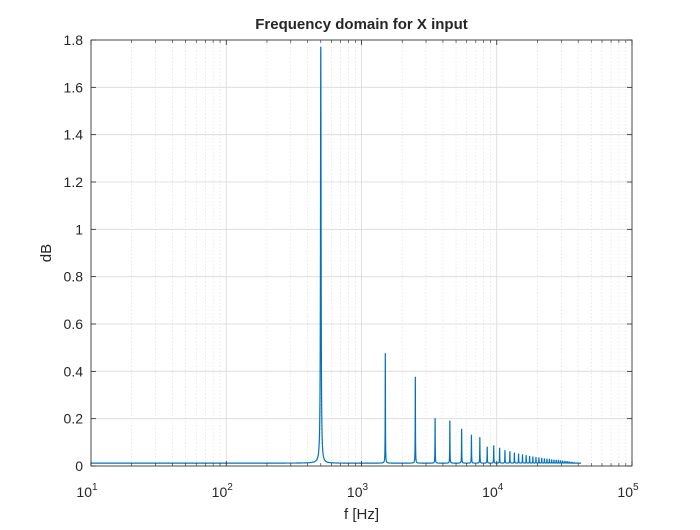 The image size is (700, 530). What do you see at coordinates (74, 182) in the screenshot?
I see `y-tick-label: 1.2` at bounding box center [74, 182].